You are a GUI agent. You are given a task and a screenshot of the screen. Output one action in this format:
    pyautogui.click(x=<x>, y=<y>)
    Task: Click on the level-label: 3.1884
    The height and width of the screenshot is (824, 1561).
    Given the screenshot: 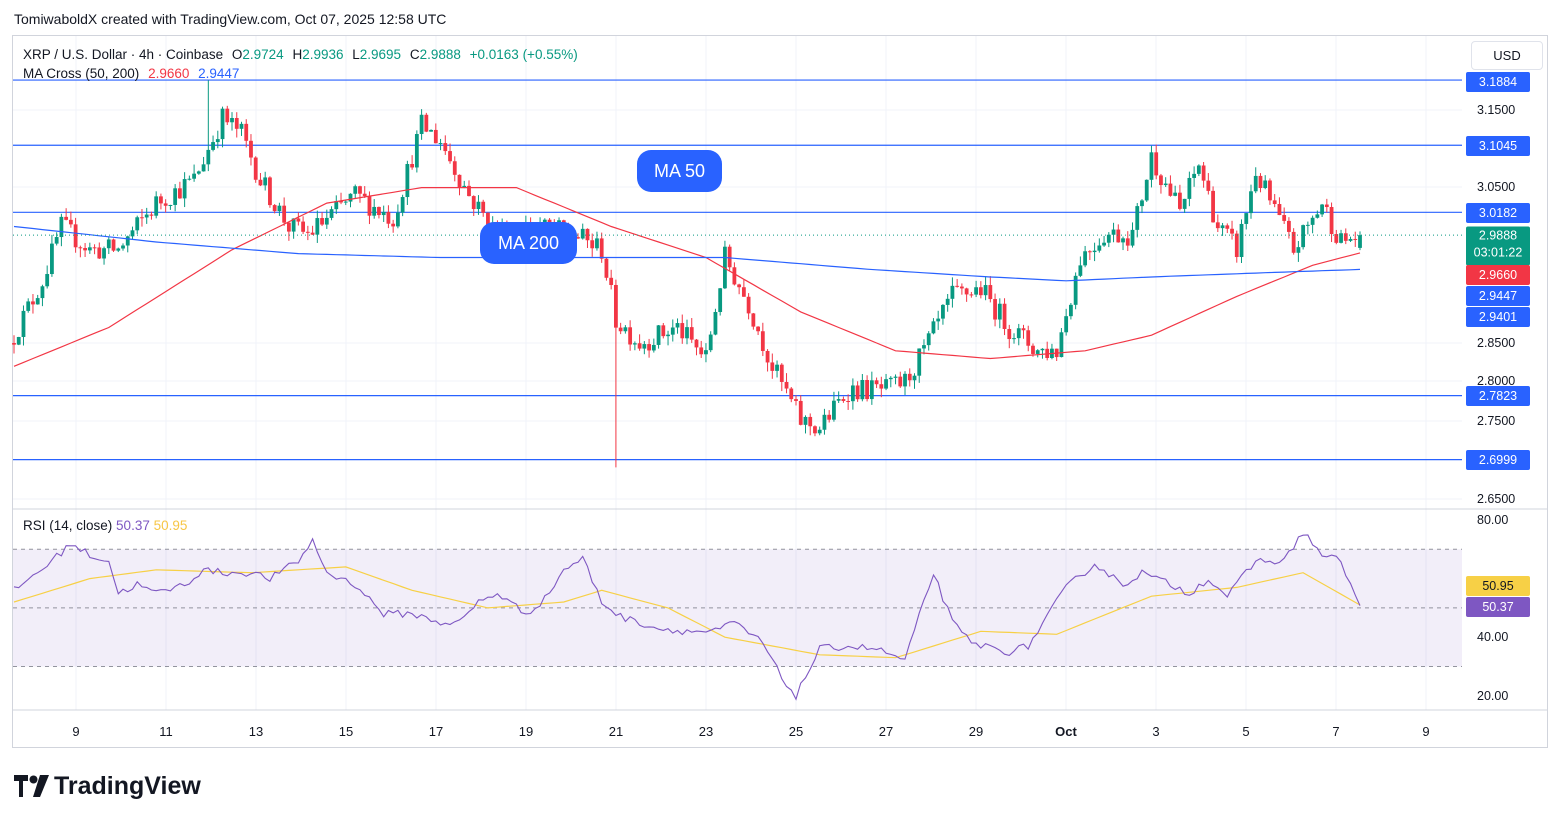 What is the action you would take?
    pyautogui.click(x=1498, y=82)
    